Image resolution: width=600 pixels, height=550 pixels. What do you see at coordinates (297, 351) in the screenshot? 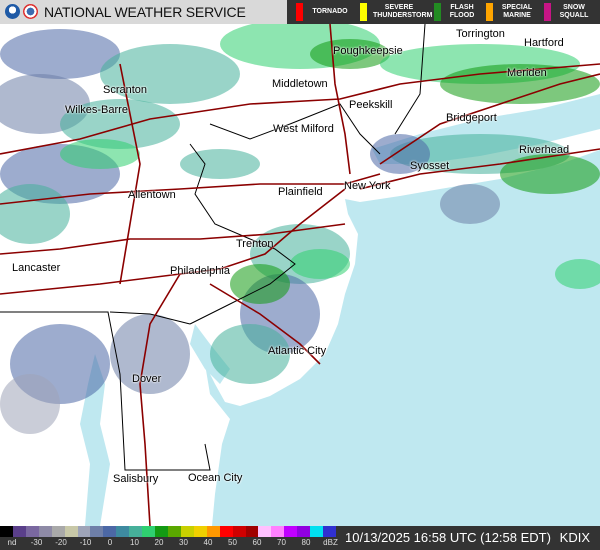
I see `city-atlantic-city: Atlantic City` at bounding box center [297, 351].